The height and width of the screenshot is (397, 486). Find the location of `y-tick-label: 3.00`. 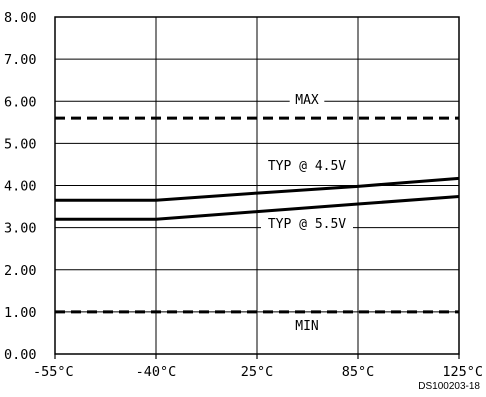

y-tick-label: 3.00 is located at coordinates (20, 229).